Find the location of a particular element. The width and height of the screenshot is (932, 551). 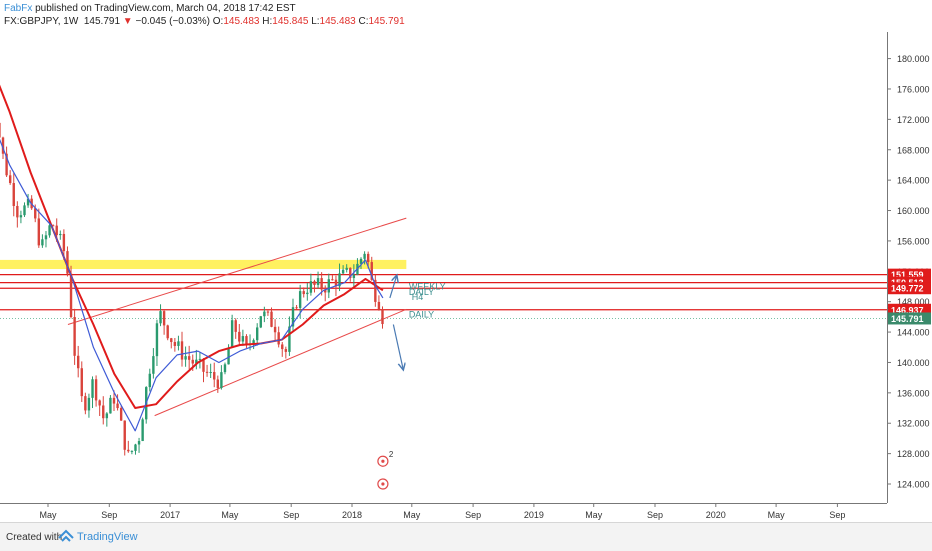

y-tick-label: 156.000 is located at coordinates (913, 241).